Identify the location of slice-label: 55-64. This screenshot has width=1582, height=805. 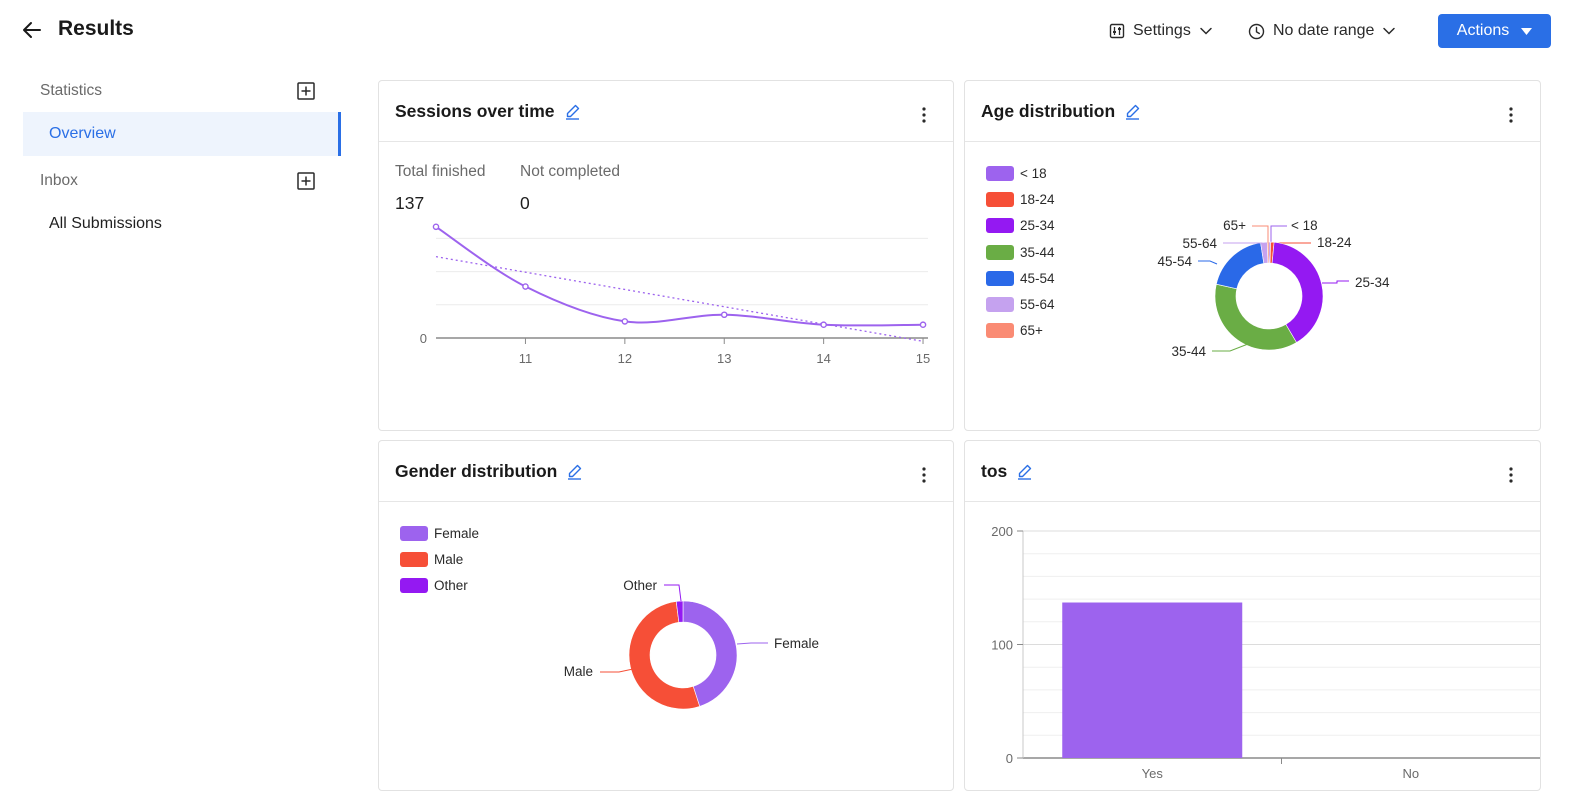
(1199, 243).